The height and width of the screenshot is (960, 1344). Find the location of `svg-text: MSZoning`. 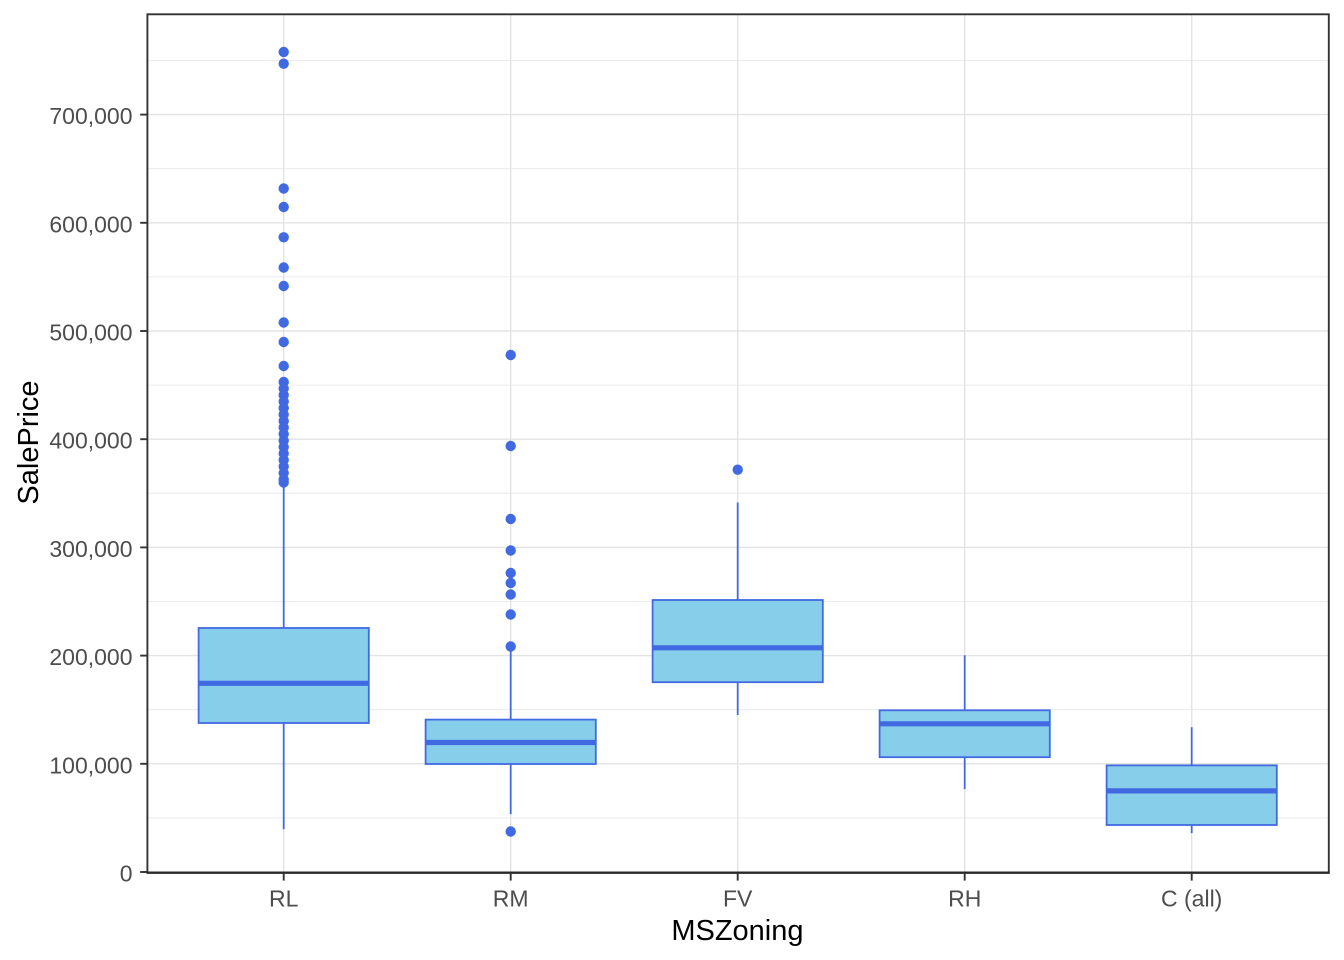

svg-text: MSZoning is located at coordinates (737, 931).